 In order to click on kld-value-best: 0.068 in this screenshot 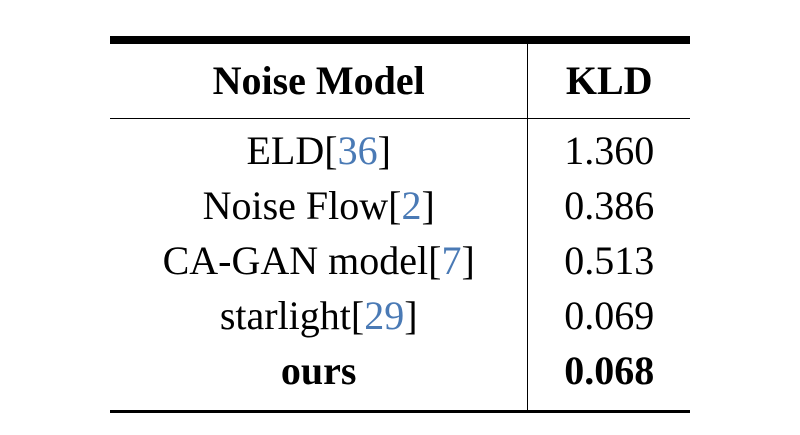, I will do `click(609, 370)`.